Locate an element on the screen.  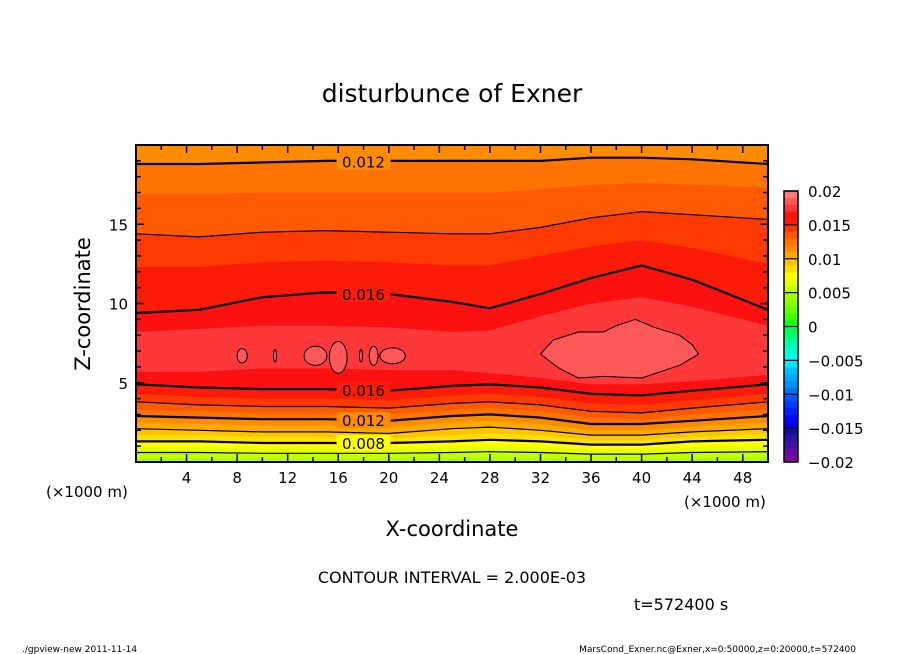
colorbar-label: −0.01 is located at coordinates (831, 395).